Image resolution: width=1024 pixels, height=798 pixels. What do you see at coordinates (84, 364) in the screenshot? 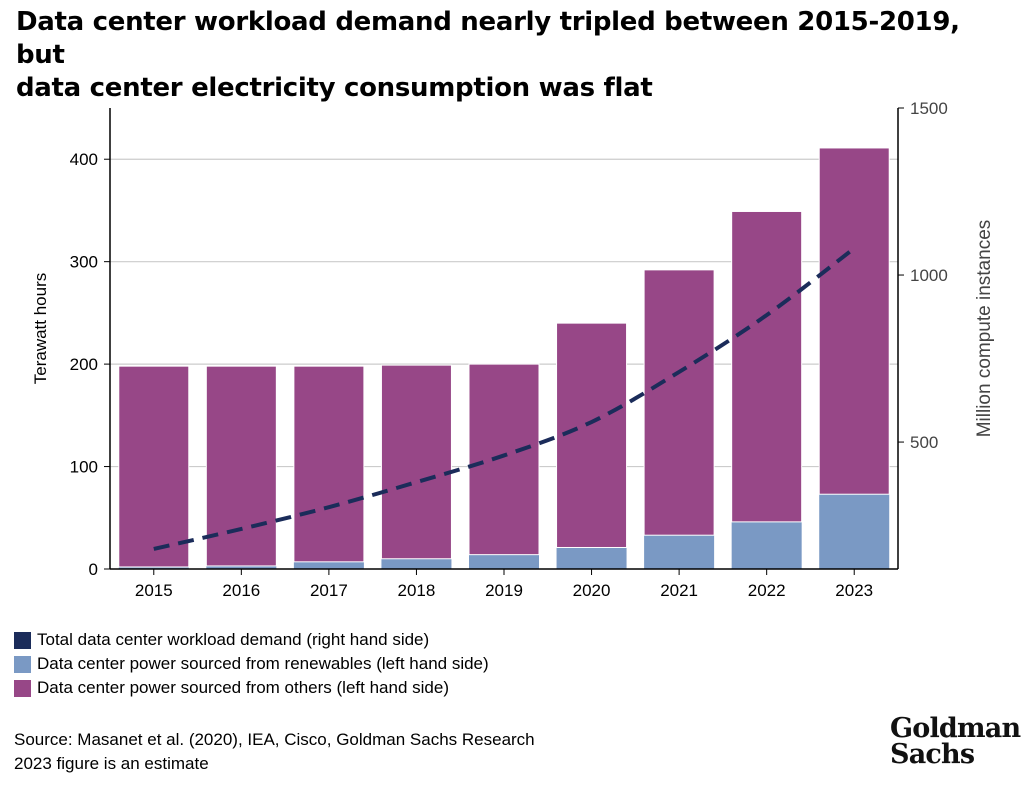
I see `y-tick-label: 200` at bounding box center [84, 364].